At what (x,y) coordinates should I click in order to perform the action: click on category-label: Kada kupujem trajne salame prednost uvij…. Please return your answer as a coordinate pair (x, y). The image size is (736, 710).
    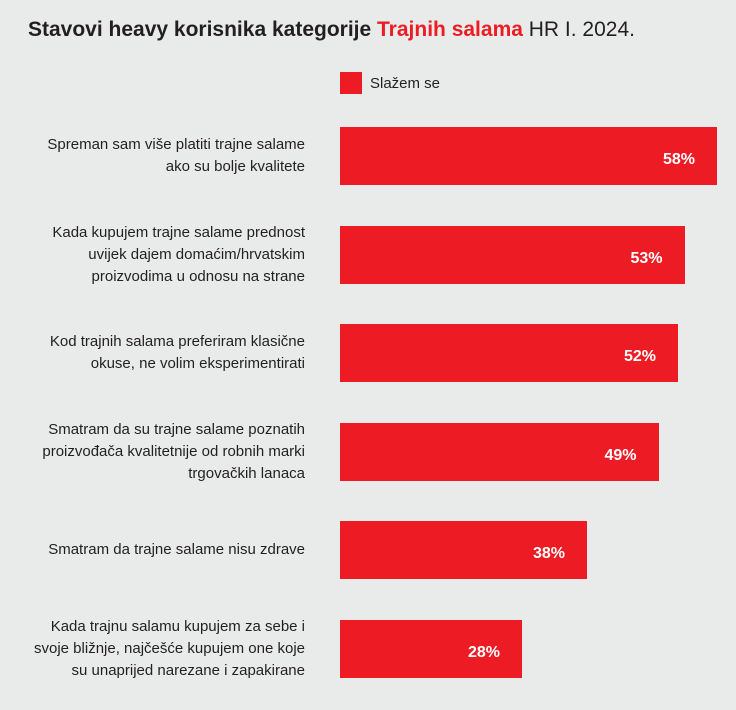
    Looking at the image, I should click on (178, 254).